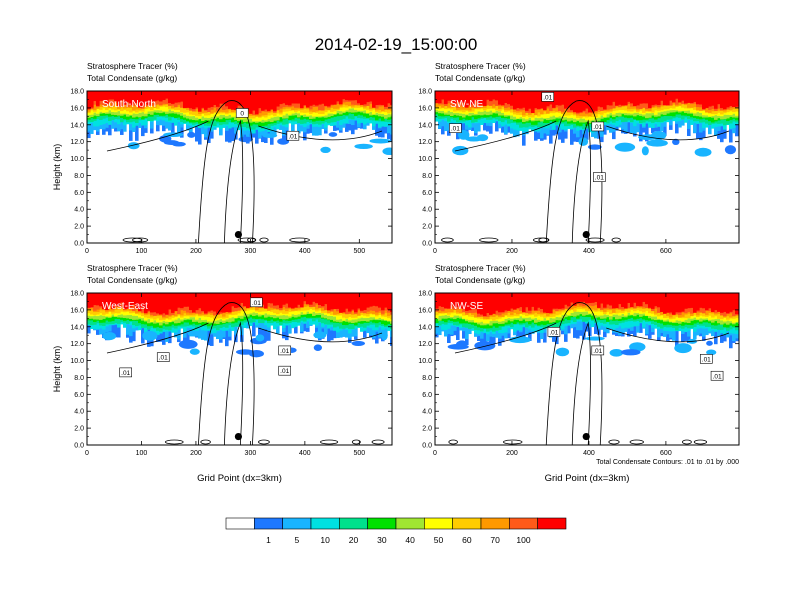 This screenshot has height=612, width=792. I want to click on colorbar-label: 60, so click(467, 540).